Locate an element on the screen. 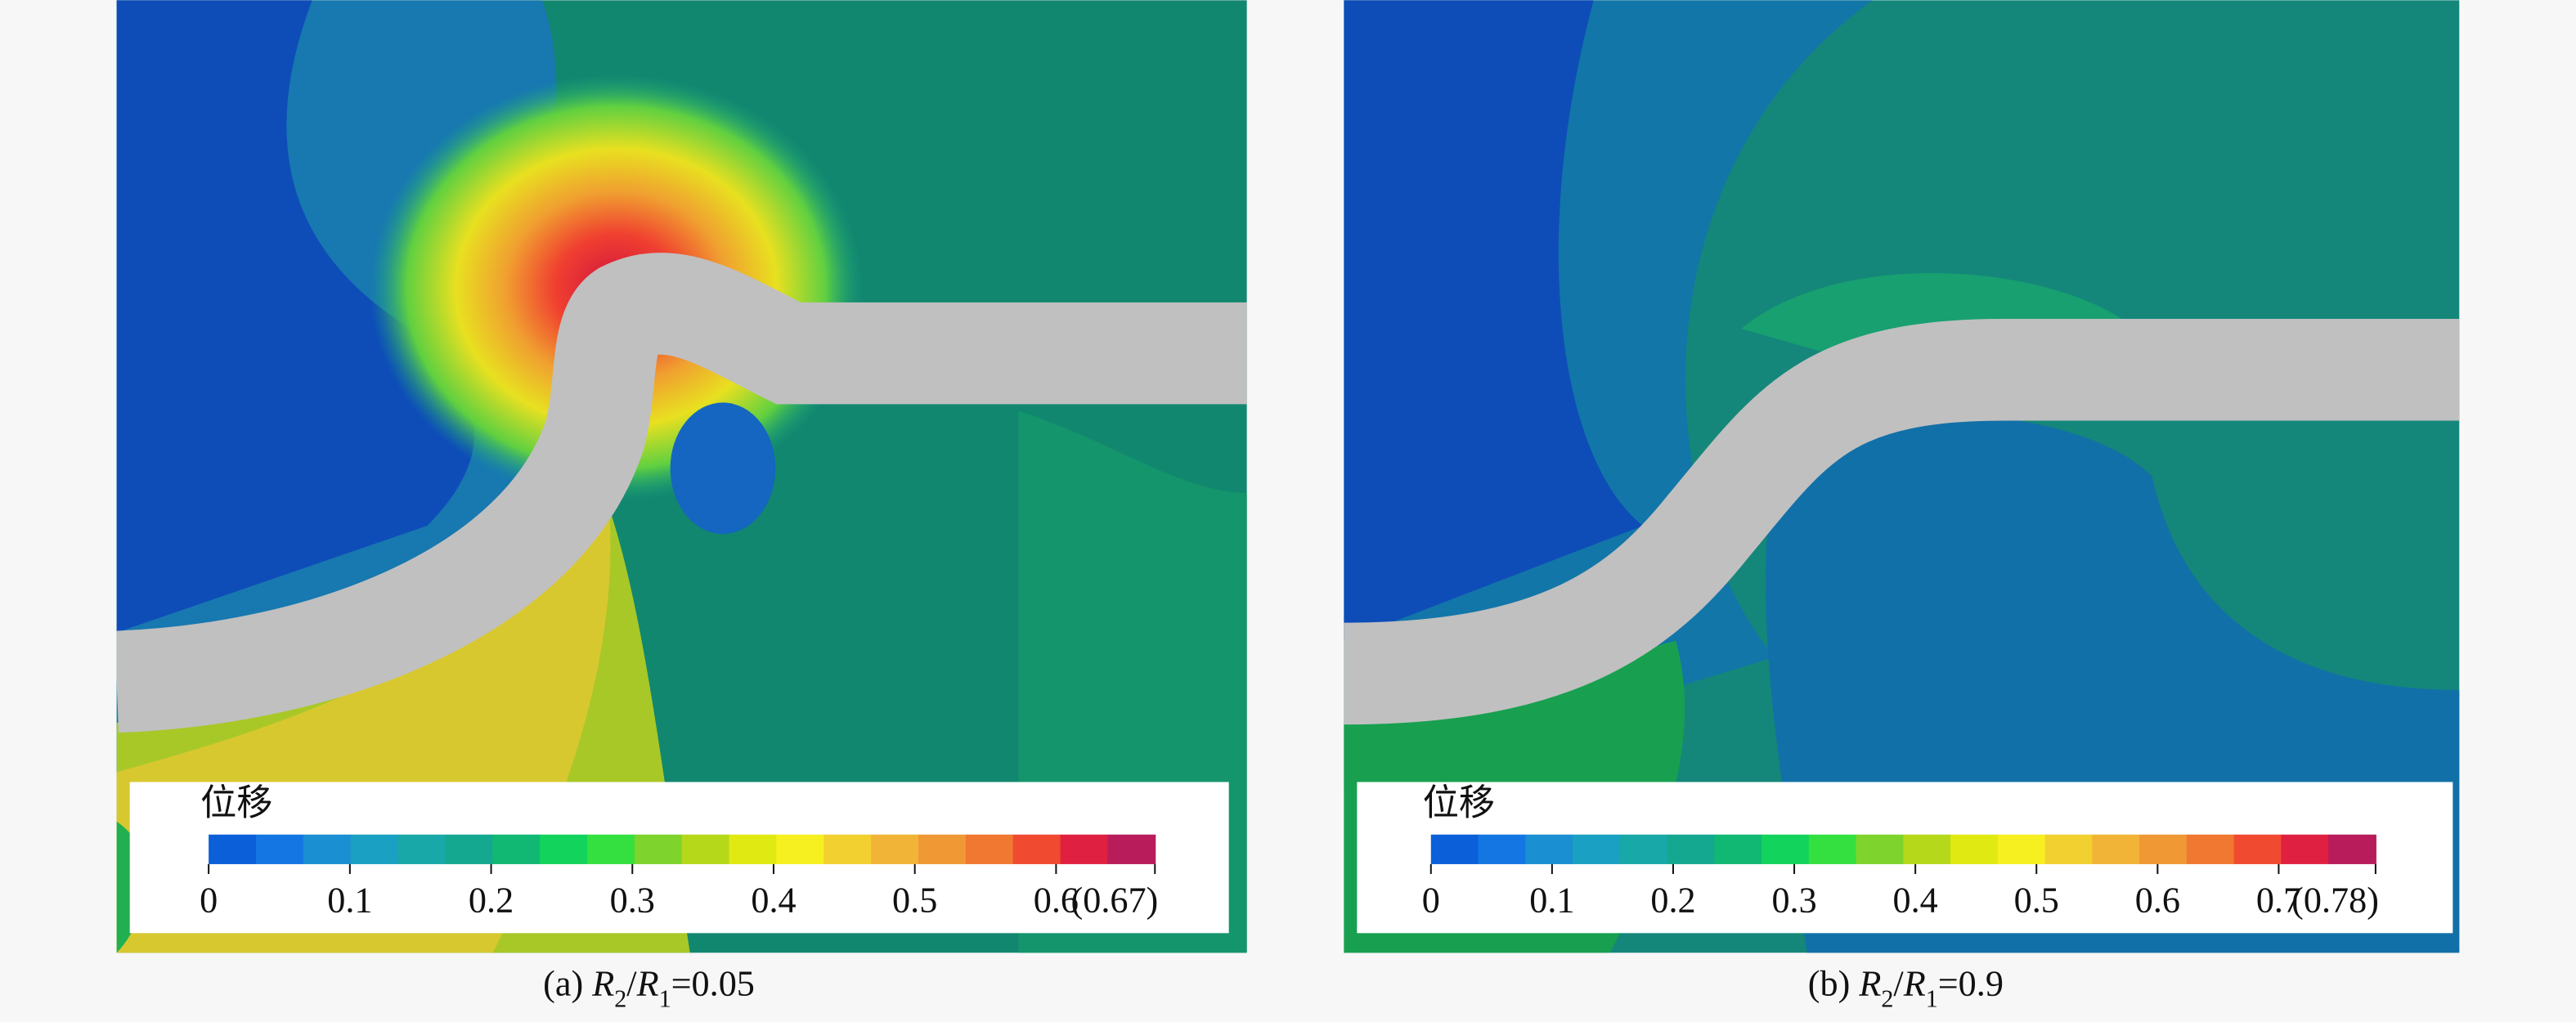 The image size is (2576, 1022). caption-part: =0.05 is located at coordinates (713, 984).